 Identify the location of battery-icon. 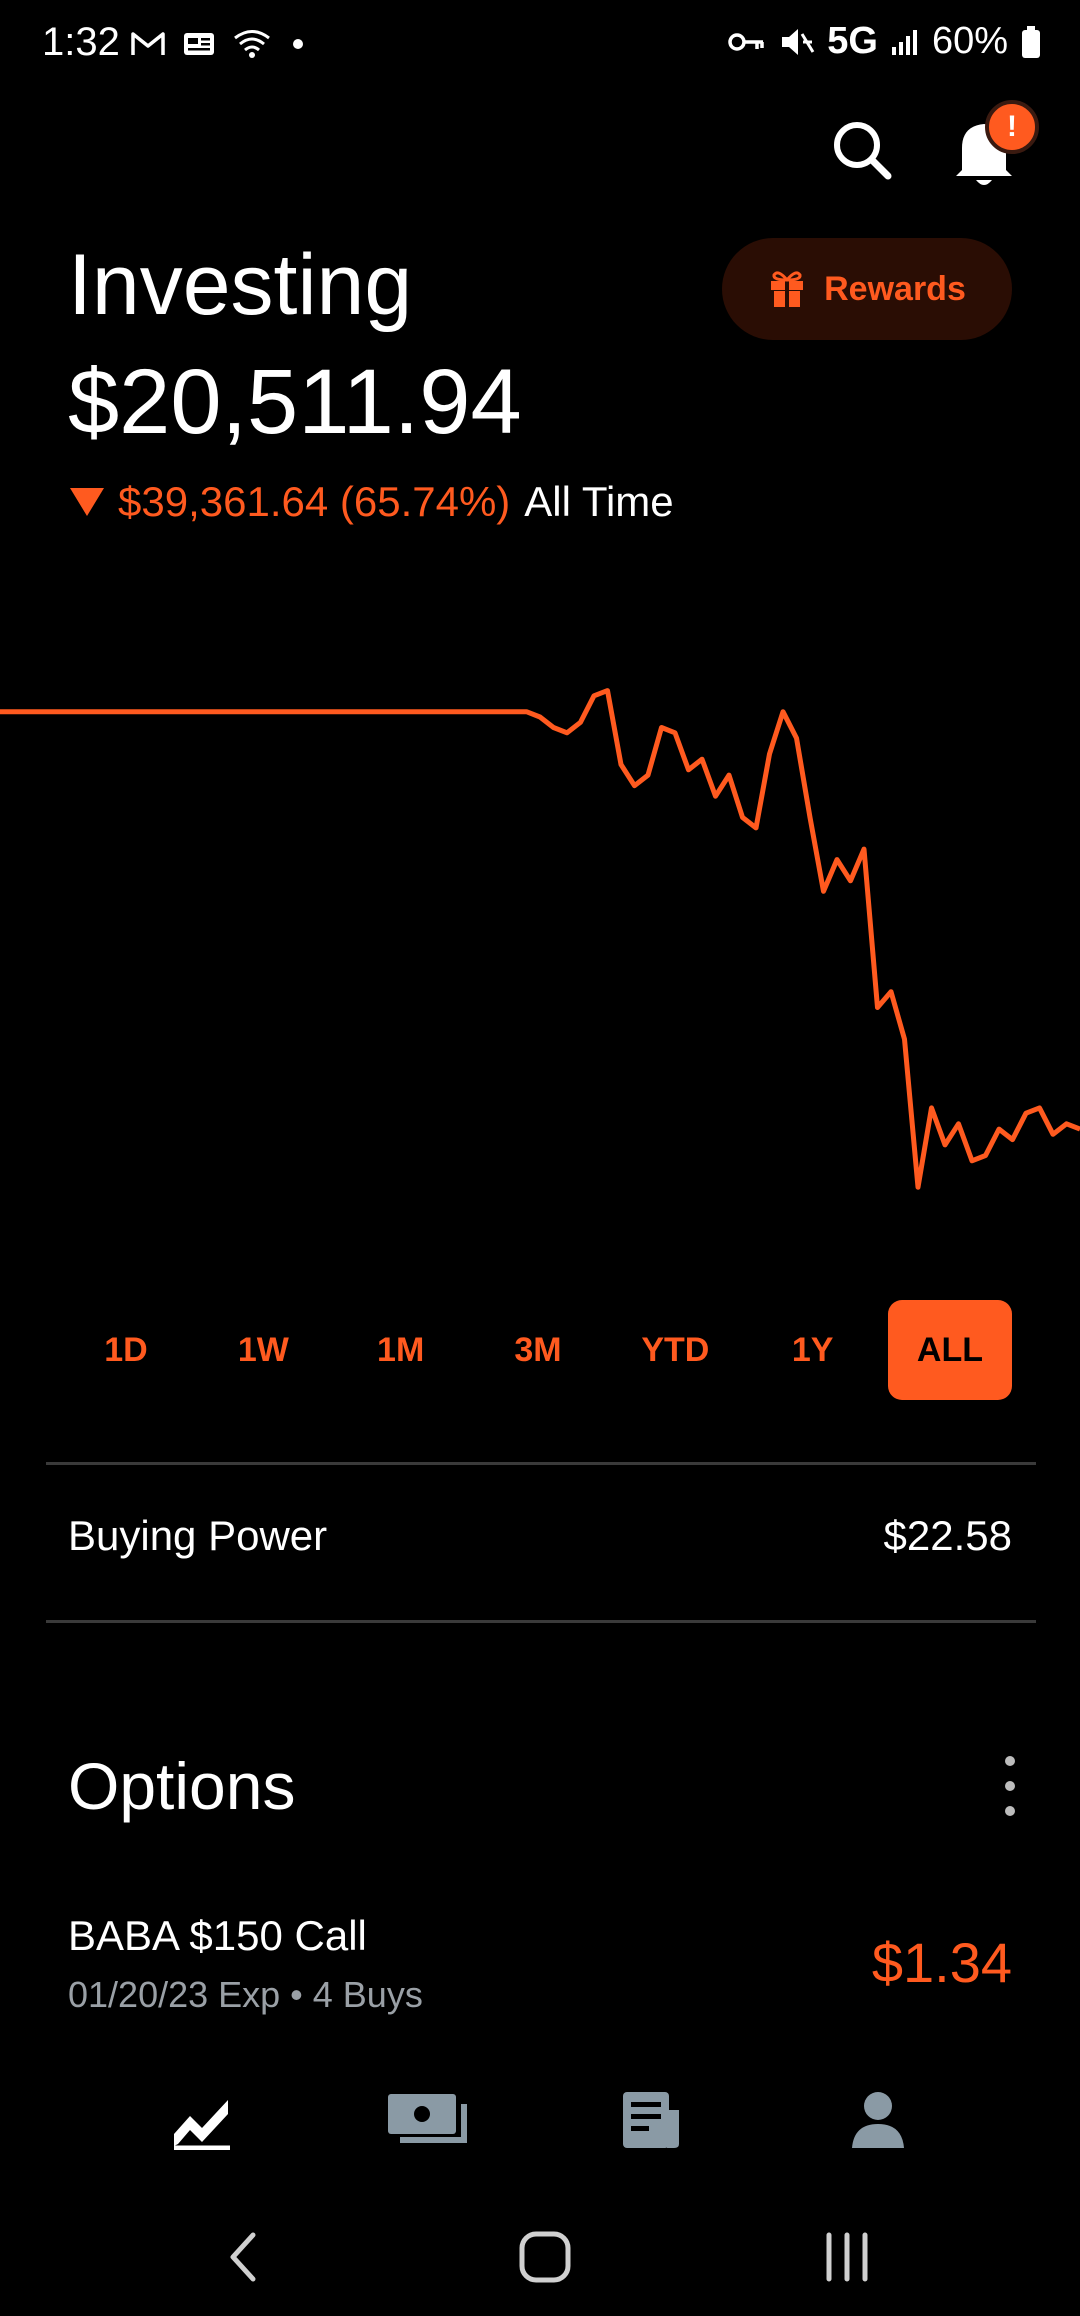
(1031, 41).